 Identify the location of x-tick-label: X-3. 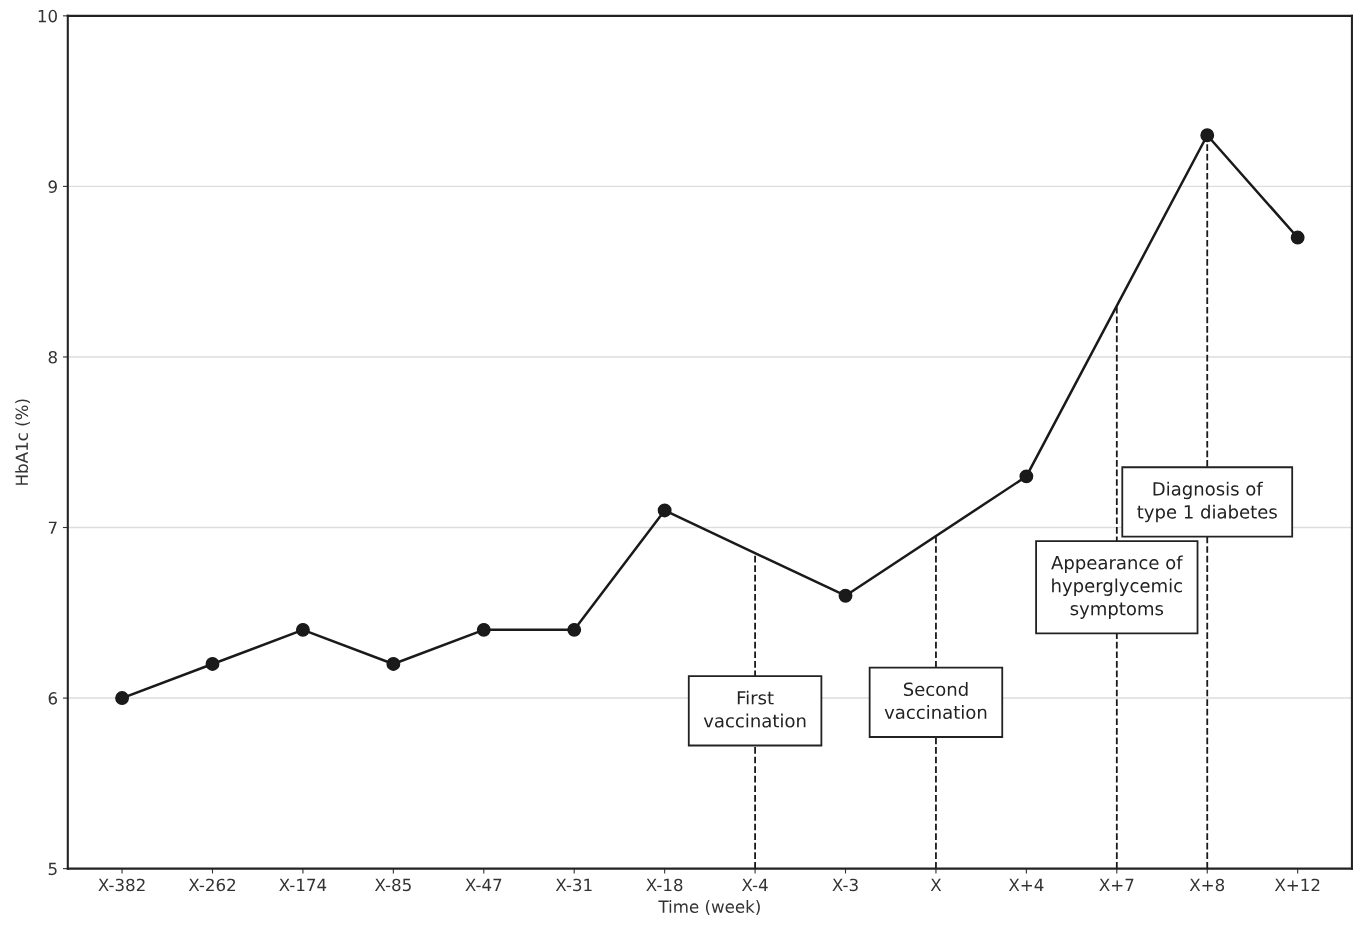
(845, 885).